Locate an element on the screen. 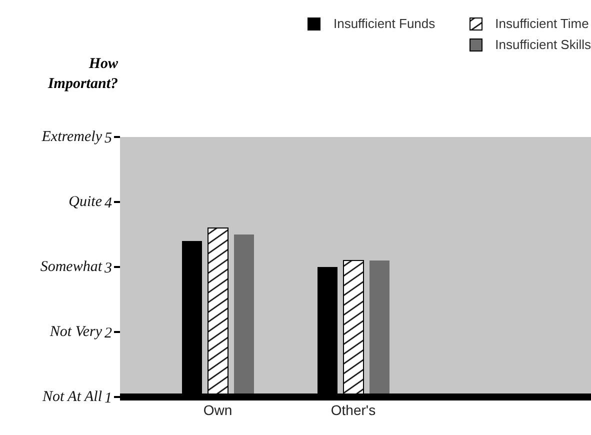 The height and width of the screenshot is (435, 591). x-tick-label: Own is located at coordinates (217, 410).